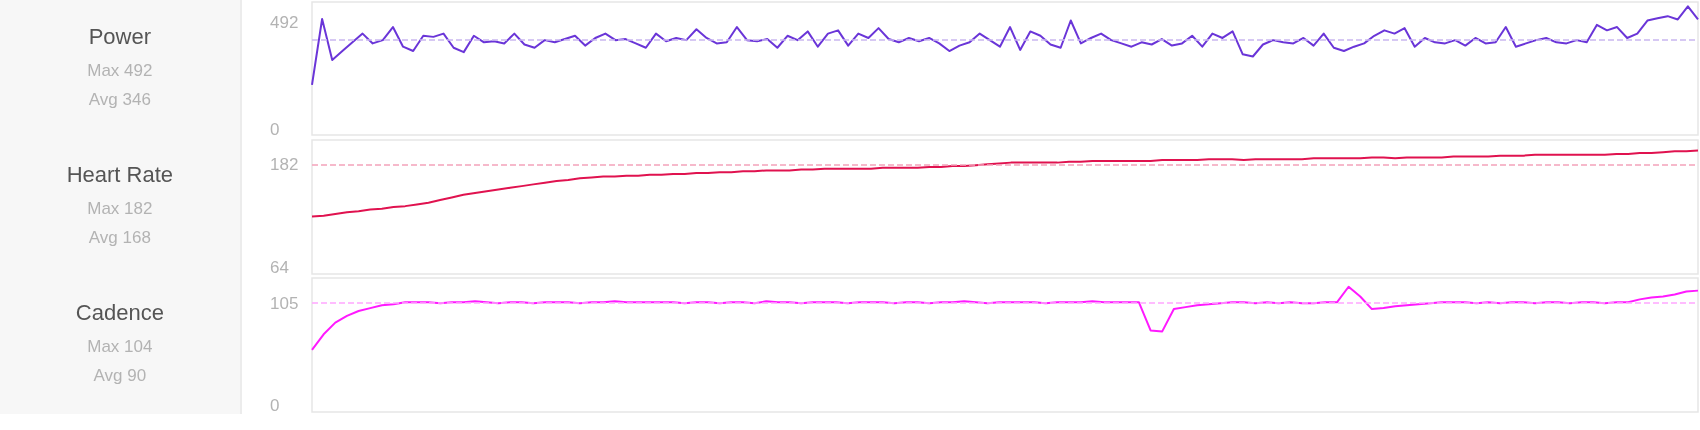  I want to click on text: Cadence, so click(119, 313).